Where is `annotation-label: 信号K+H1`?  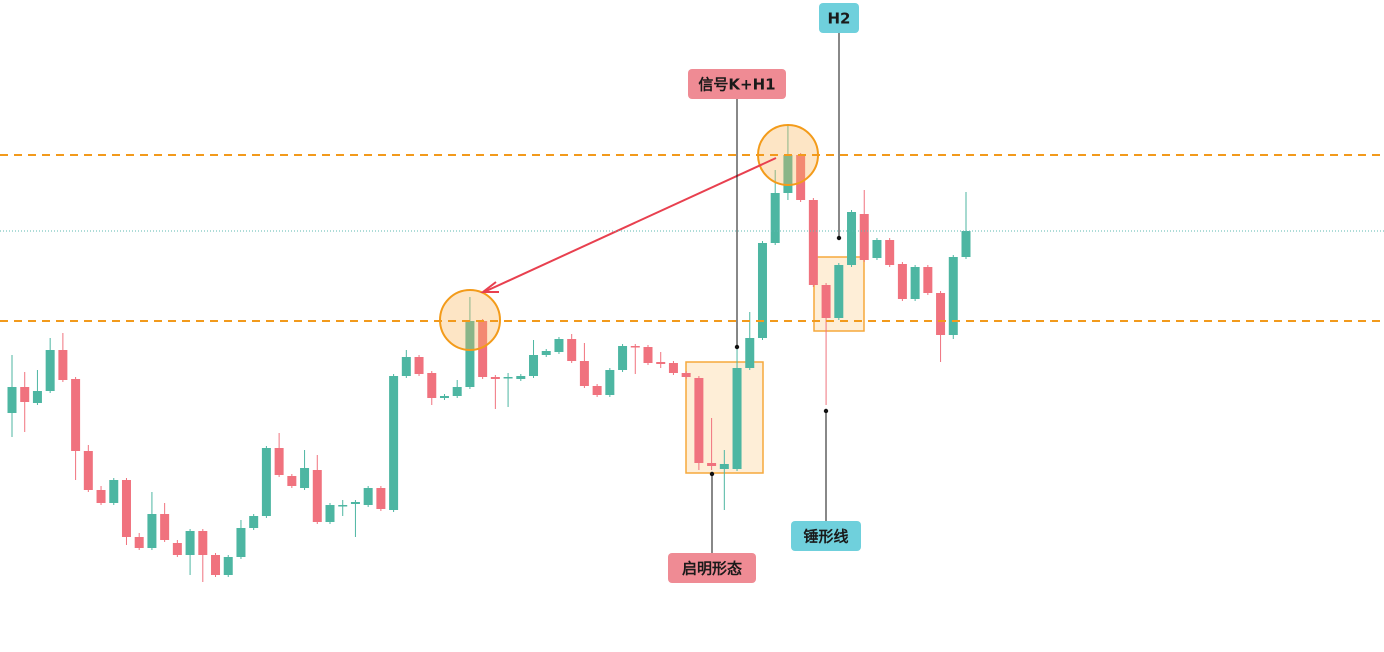
annotation-label: 信号K+H1 is located at coordinates (736, 85).